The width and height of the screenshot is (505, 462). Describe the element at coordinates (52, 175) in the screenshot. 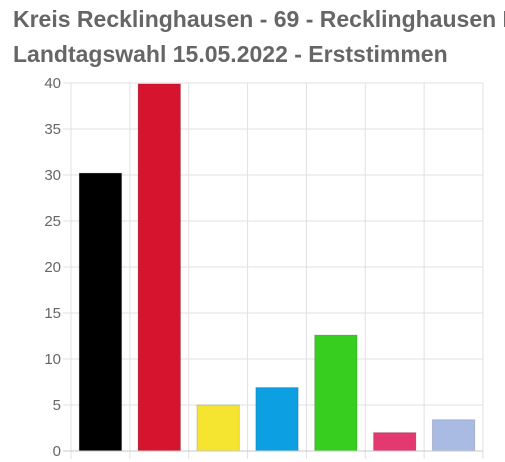

I see `y-tick-label: 30` at that location.